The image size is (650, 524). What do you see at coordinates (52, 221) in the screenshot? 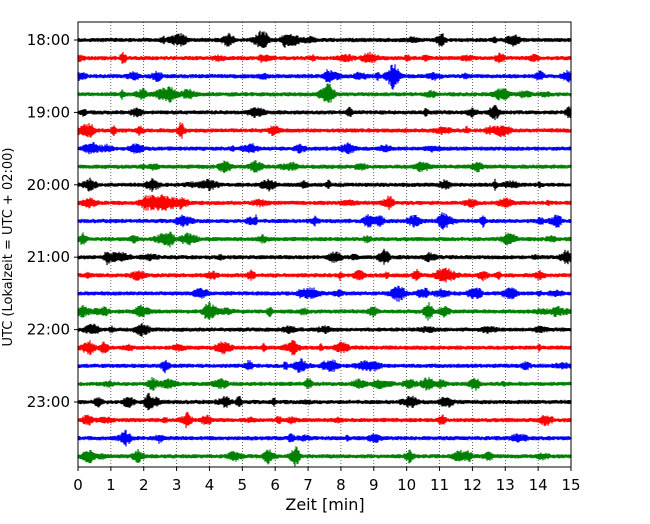
I see `y-axis: 18:00 19:00 20:00 21:00 22:00 23:00` at bounding box center [52, 221].